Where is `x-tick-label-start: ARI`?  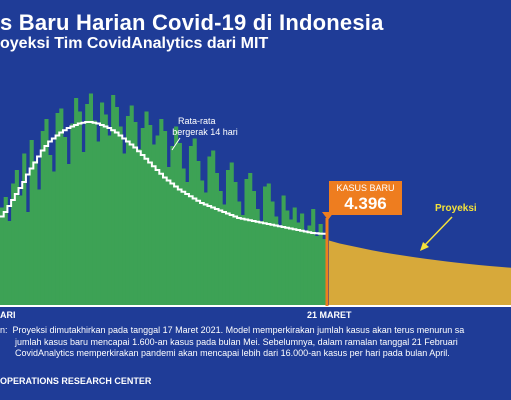
x-tick-label-start: ARI is located at coordinates (8, 315).